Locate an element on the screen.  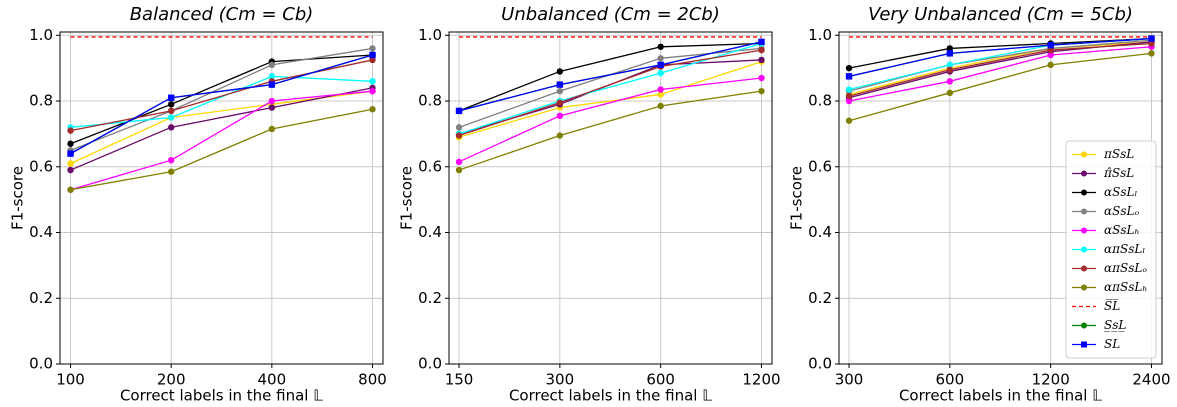
x-tick-label: 2400 is located at coordinates (1151, 380).